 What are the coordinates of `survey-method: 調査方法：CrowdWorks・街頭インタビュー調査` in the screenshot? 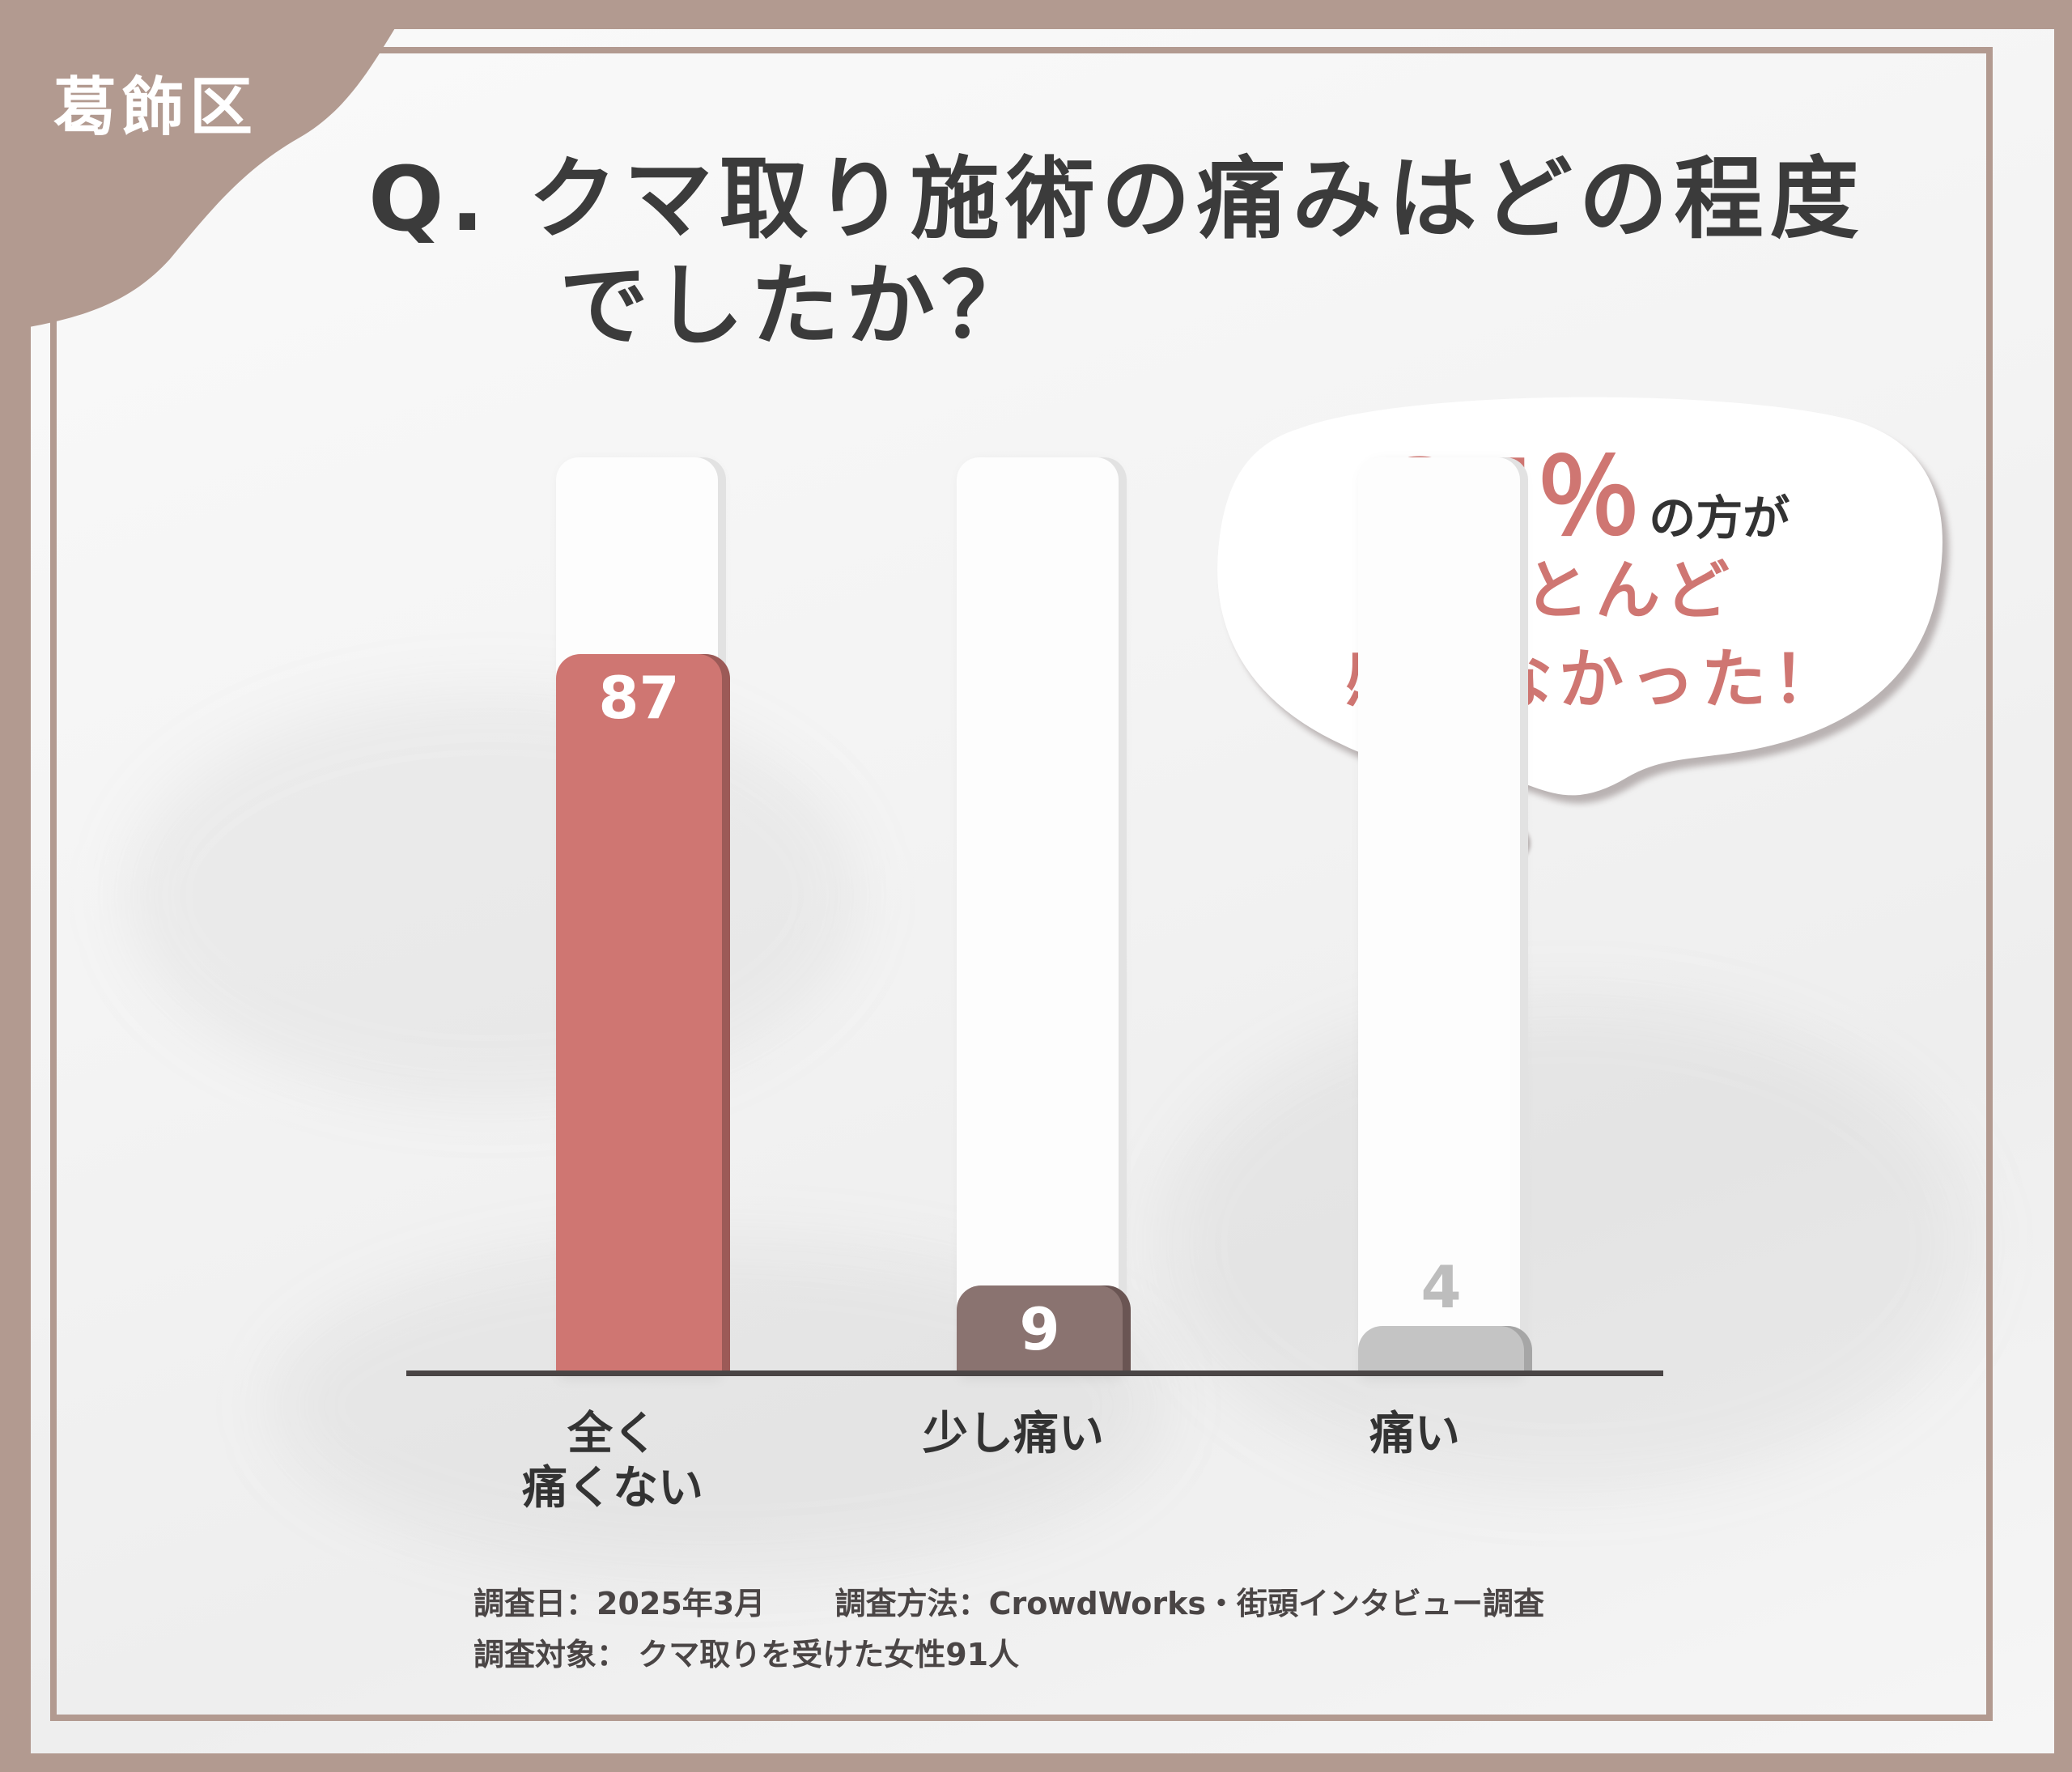 It's located at (1189, 1604).